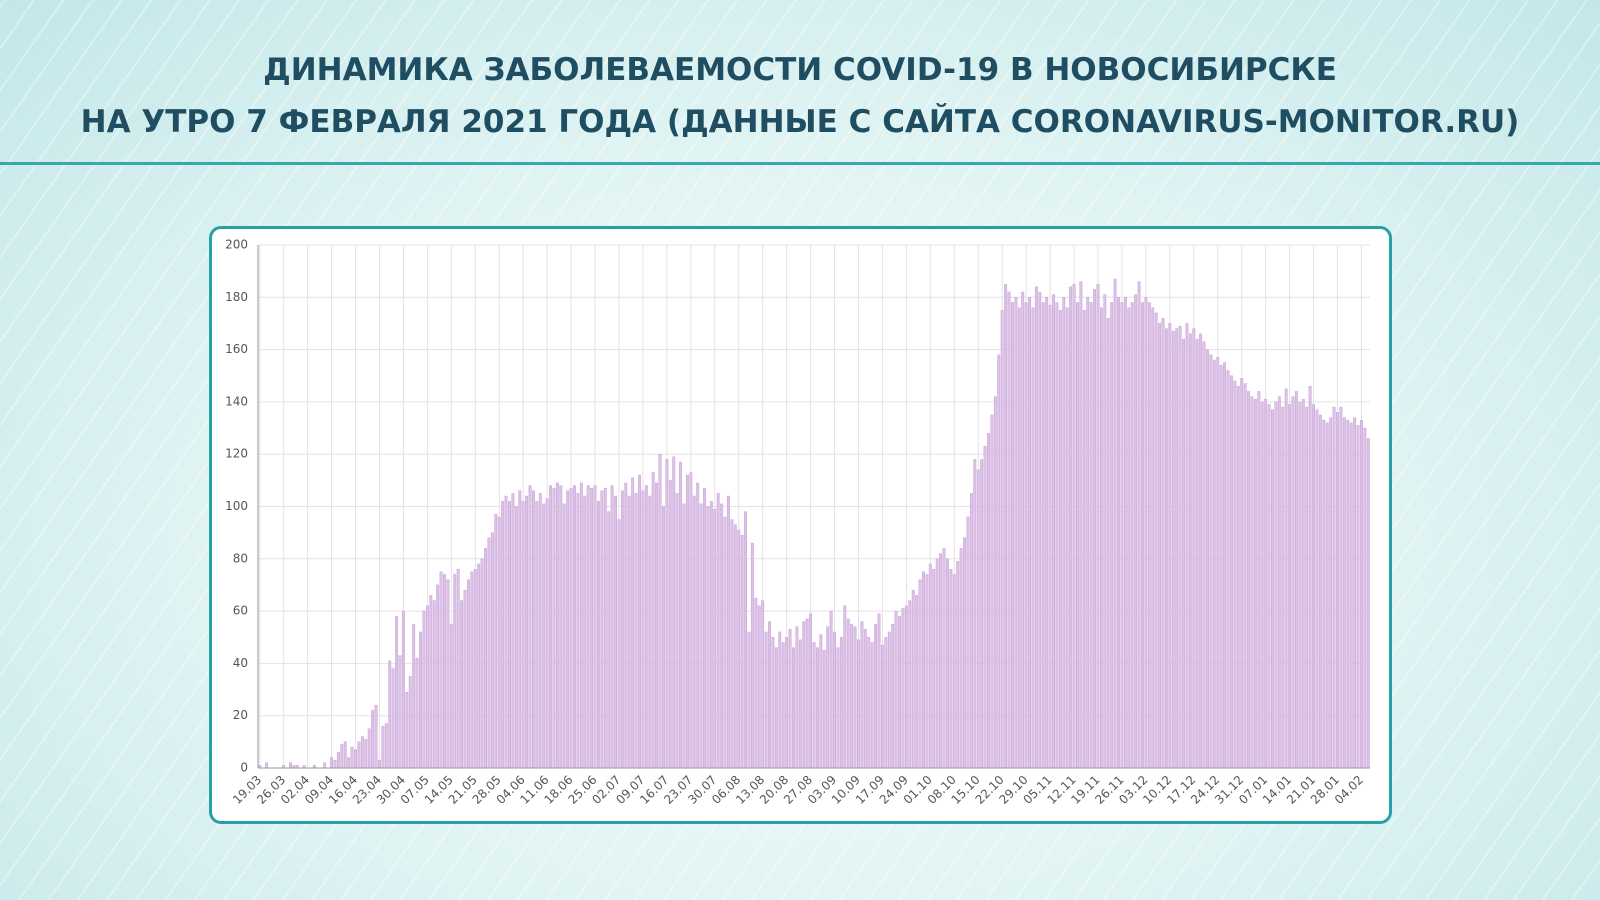  What do you see at coordinates (236, 349) in the screenshot?
I see `y-tick-label: 160` at bounding box center [236, 349].